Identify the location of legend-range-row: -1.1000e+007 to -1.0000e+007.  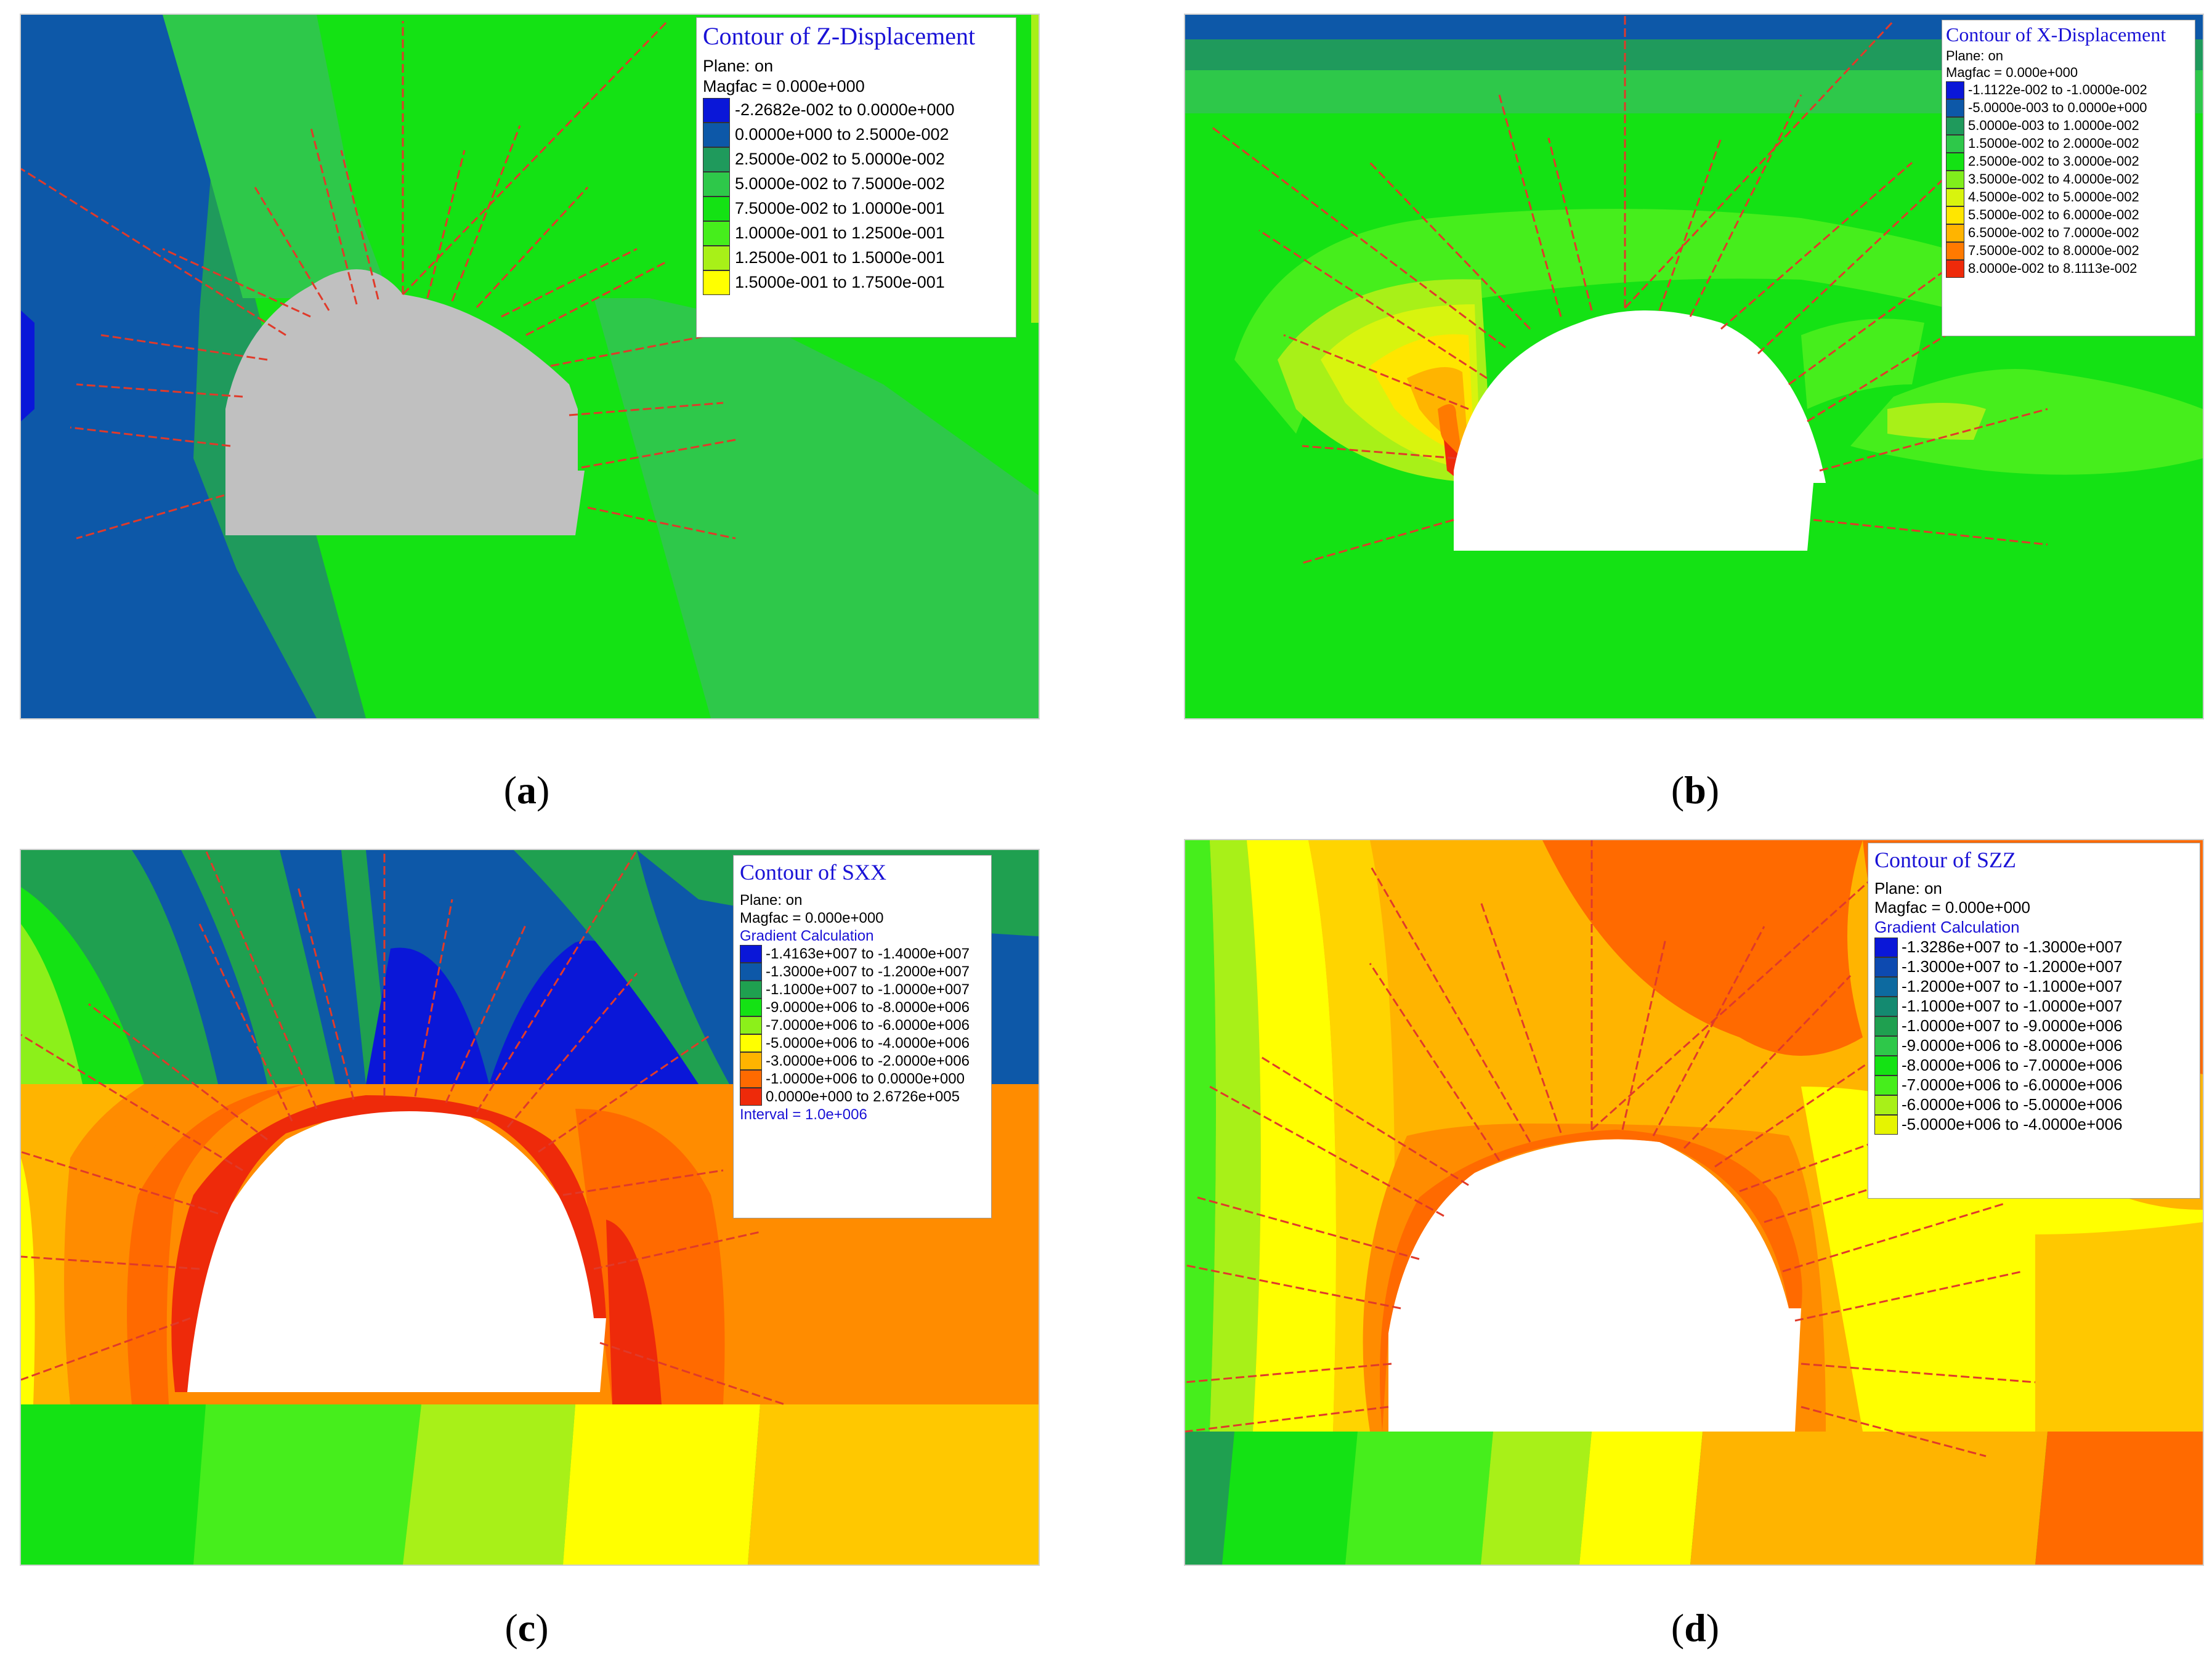
(2034, 1006).